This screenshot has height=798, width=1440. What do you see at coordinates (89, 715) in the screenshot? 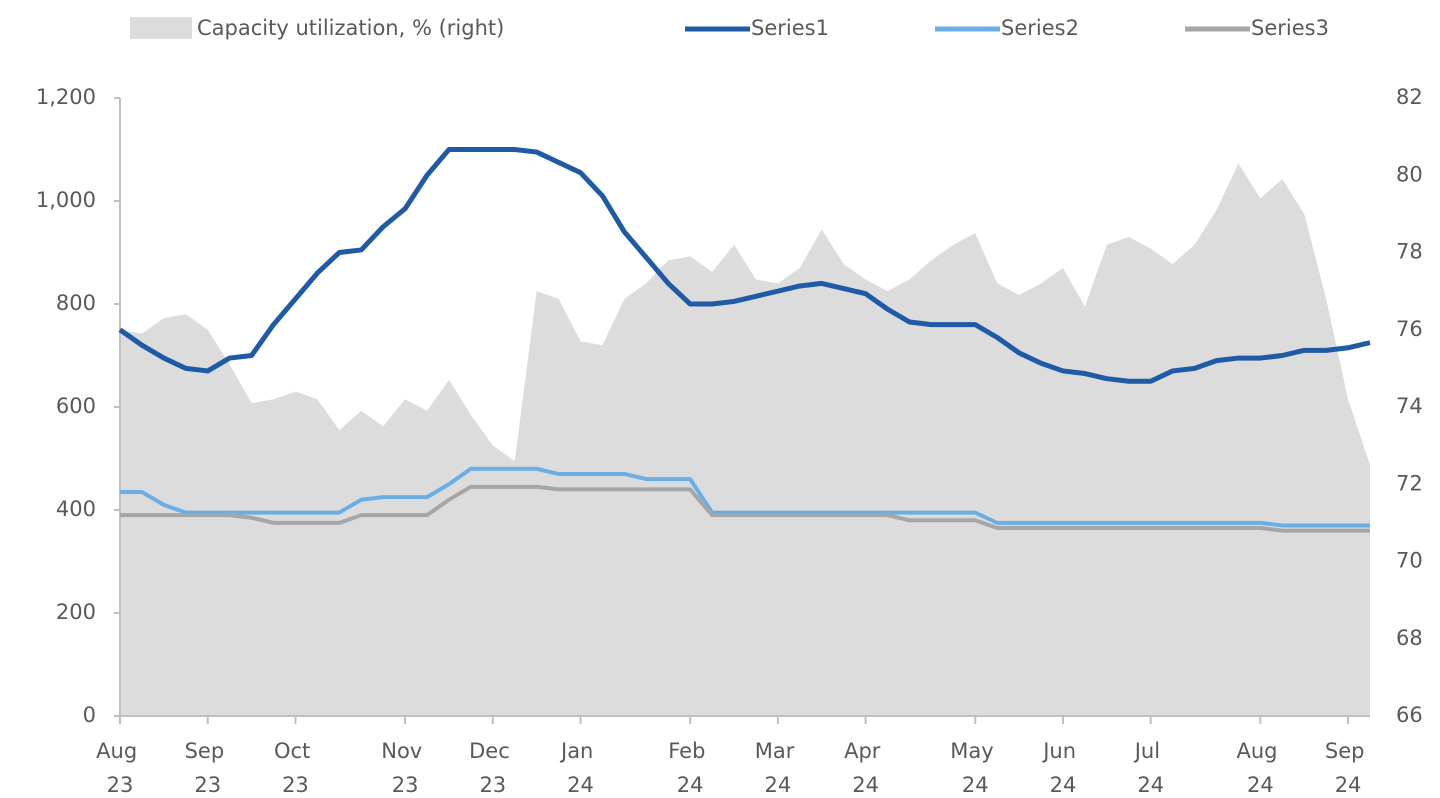
I see `y-tick-label: 0` at bounding box center [89, 715].